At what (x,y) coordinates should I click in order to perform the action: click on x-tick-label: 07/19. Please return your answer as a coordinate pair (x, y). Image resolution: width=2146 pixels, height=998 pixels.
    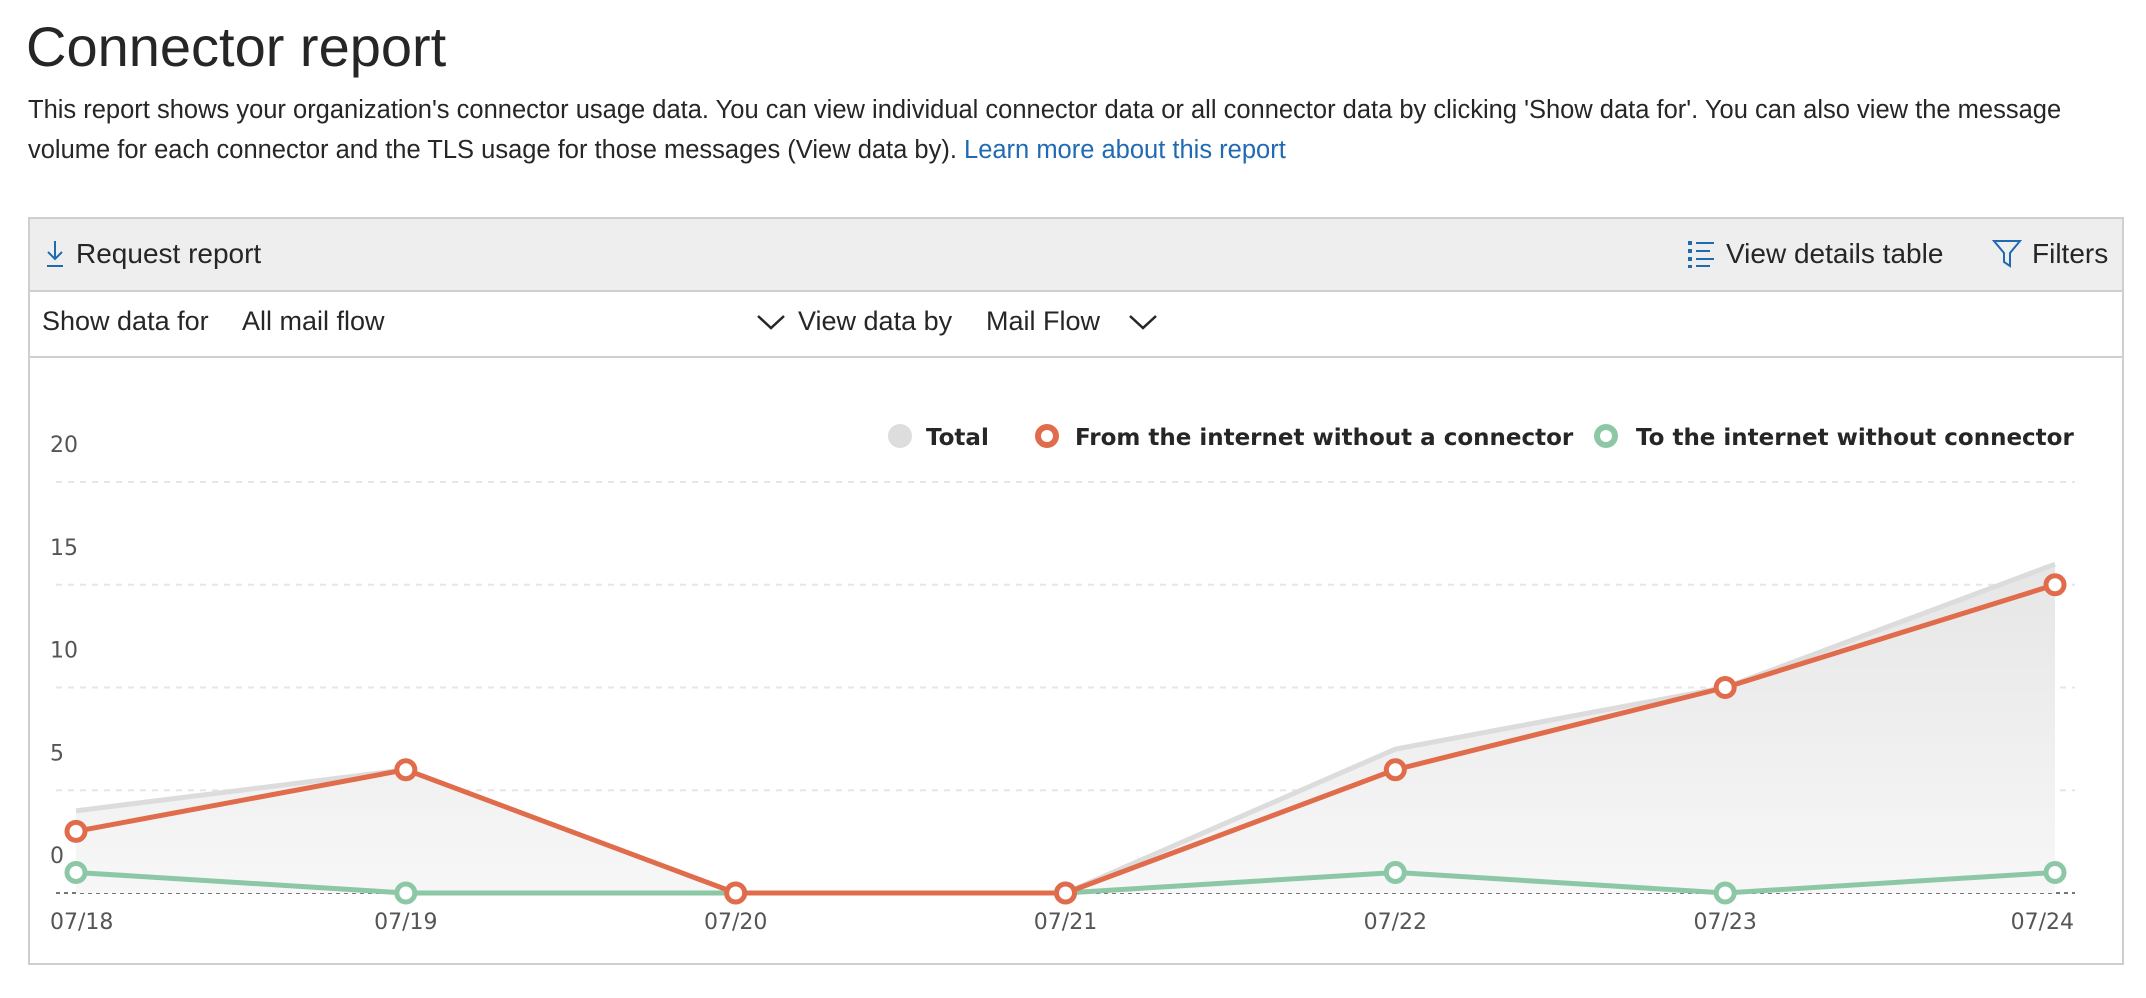
    Looking at the image, I should click on (405, 922).